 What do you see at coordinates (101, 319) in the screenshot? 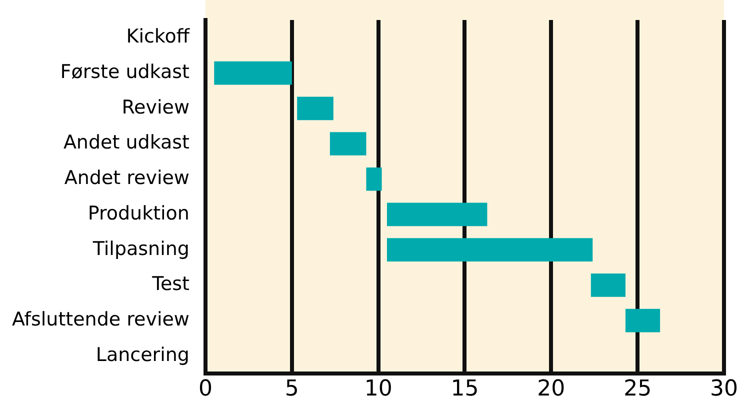
I see `y-tick-label: Afsluttende review` at bounding box center [101, 319].